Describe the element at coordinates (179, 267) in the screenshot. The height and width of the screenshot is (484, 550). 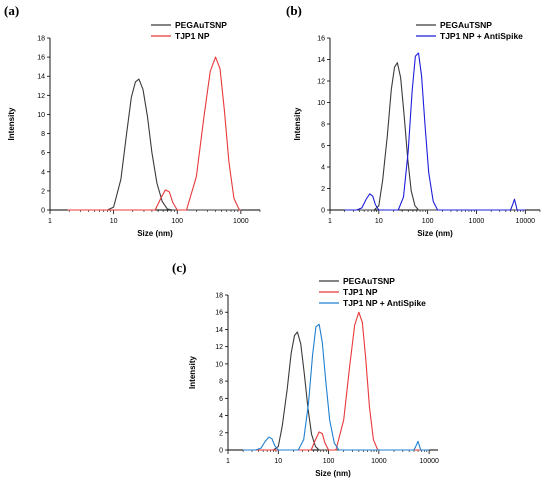
I see `panel-c-letter: (c)` at that location.